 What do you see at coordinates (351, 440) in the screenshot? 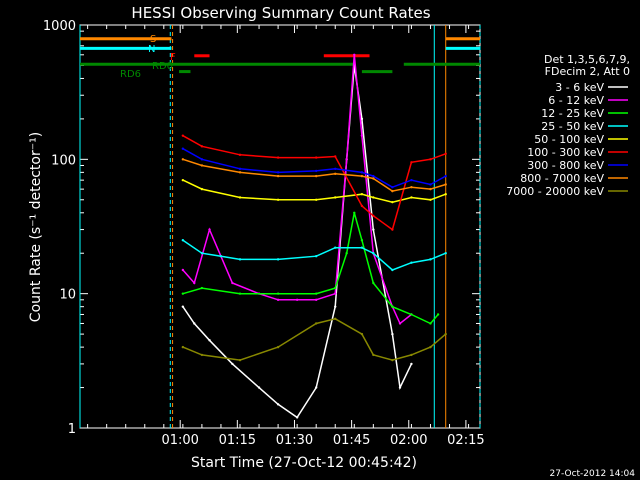
I see `x-tick-label: 01:45` at bounding box center [351, 440].